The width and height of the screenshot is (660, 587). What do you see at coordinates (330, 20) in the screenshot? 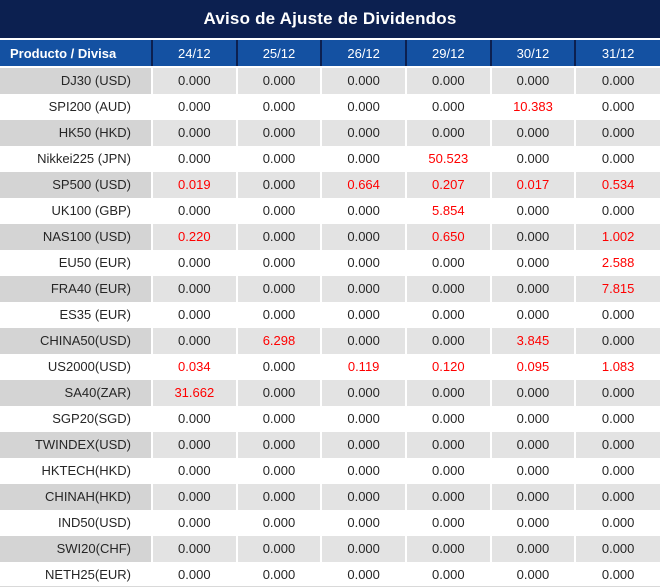
I see `title-bar: Aviso de Ajuste de Dividendos` at bounding box center [330, 20].